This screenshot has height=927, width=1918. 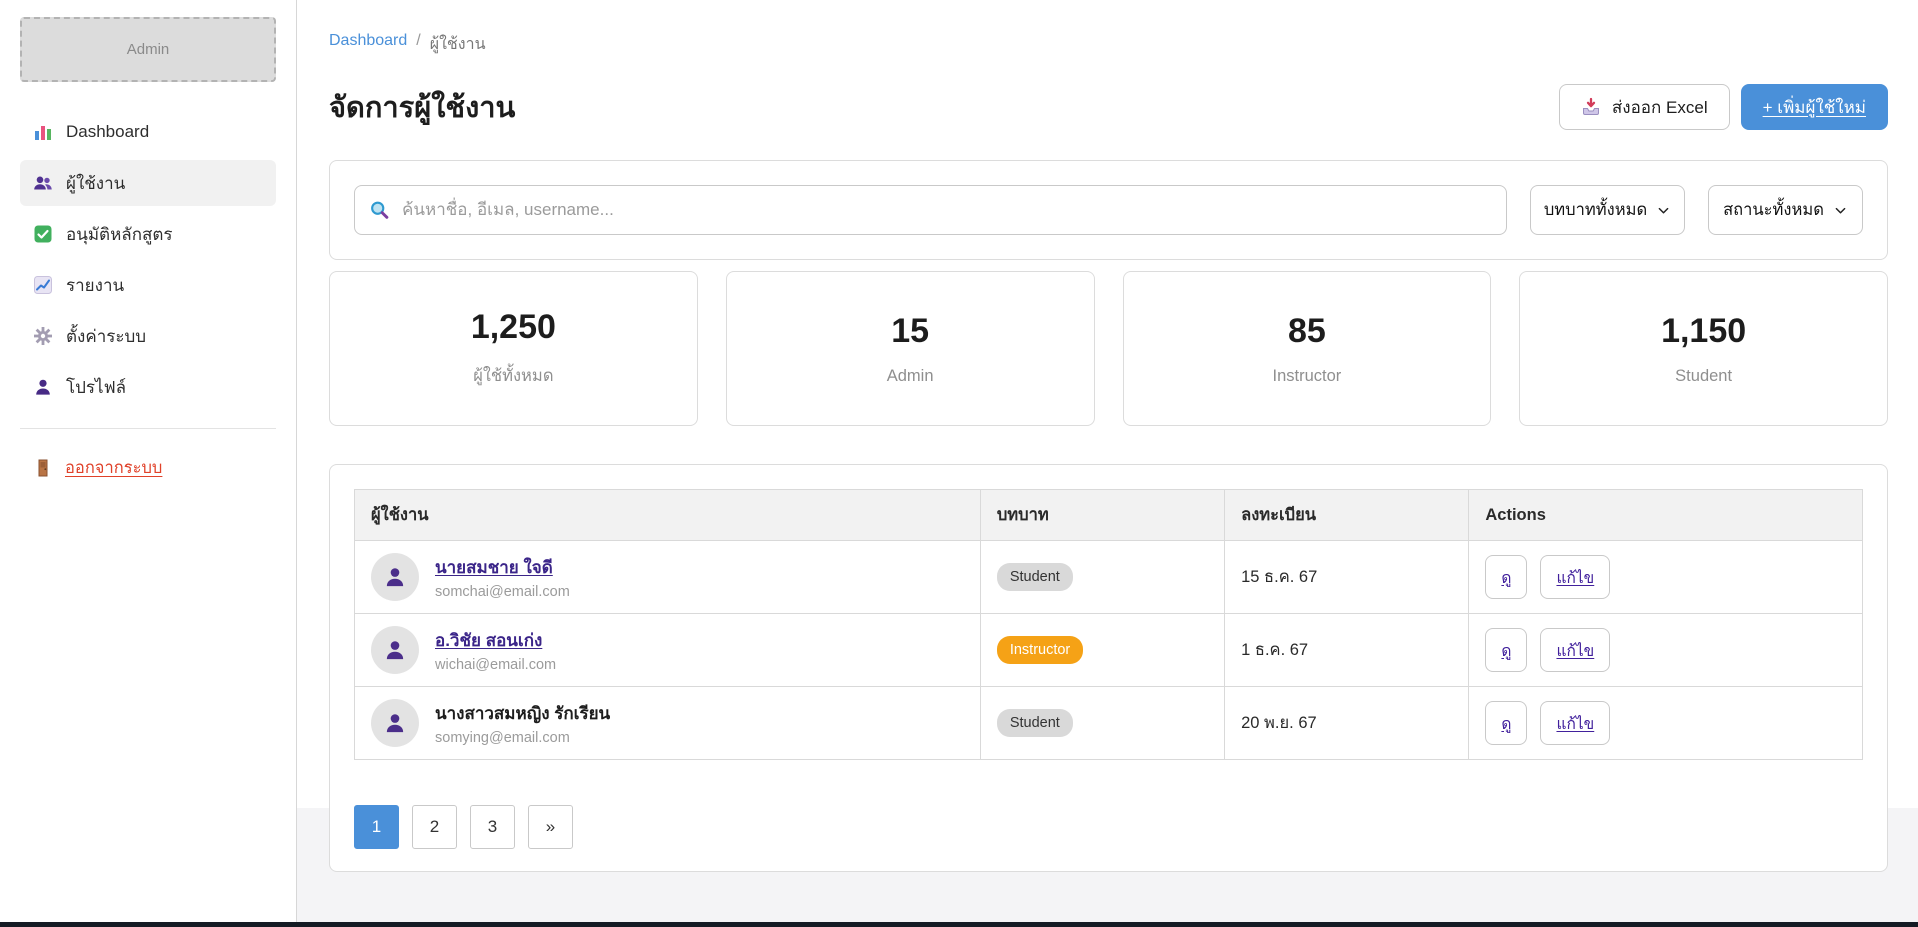 What do you see at coordinates (1590, 106) in the screenshot?
I see `export-tray-icon` at bounding box center [1590, 106].